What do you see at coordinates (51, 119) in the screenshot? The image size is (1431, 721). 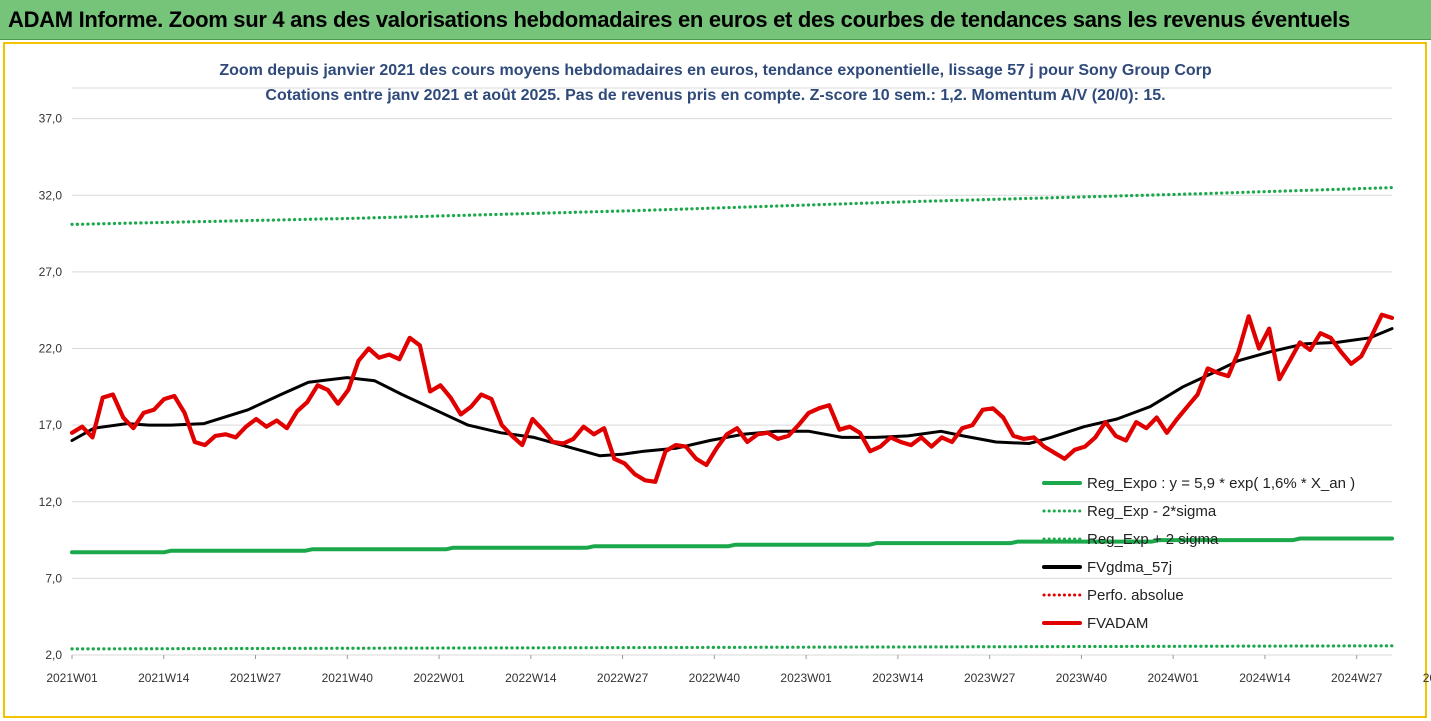 I see `y-tick-label: 37,0` at bounding box center [51, 119].